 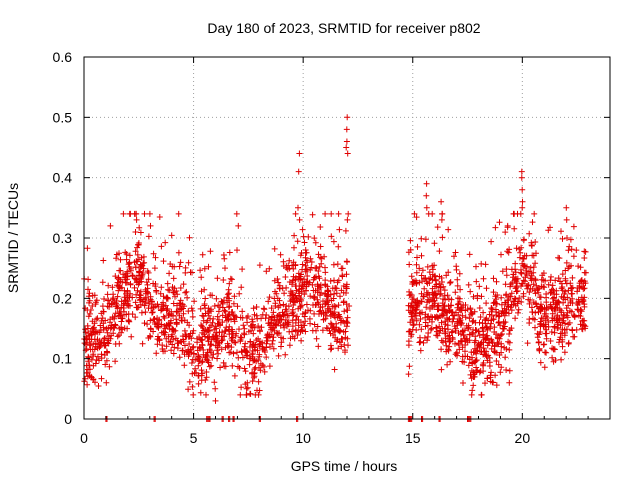 I want to click on y-tick-label: 0, so click(x=68, y=419).